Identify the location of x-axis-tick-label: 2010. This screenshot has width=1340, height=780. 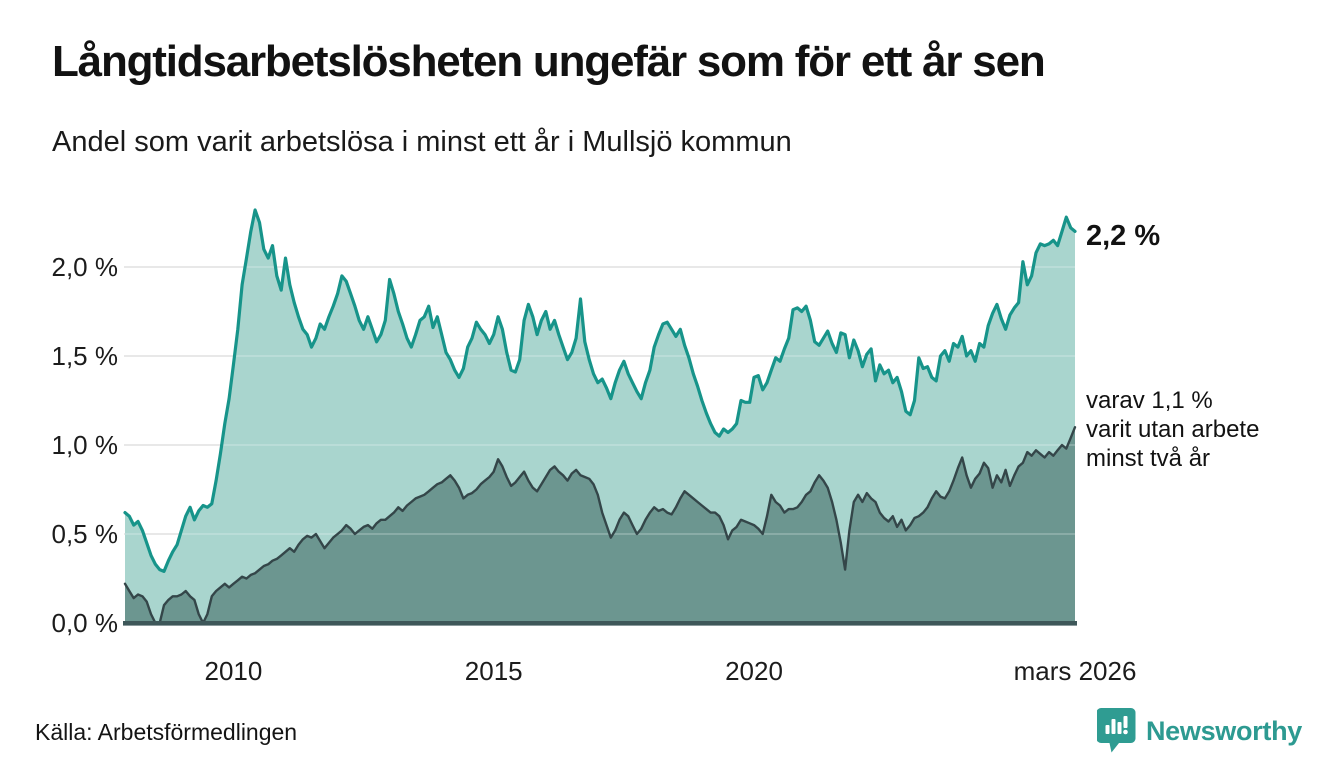
(233, 671).